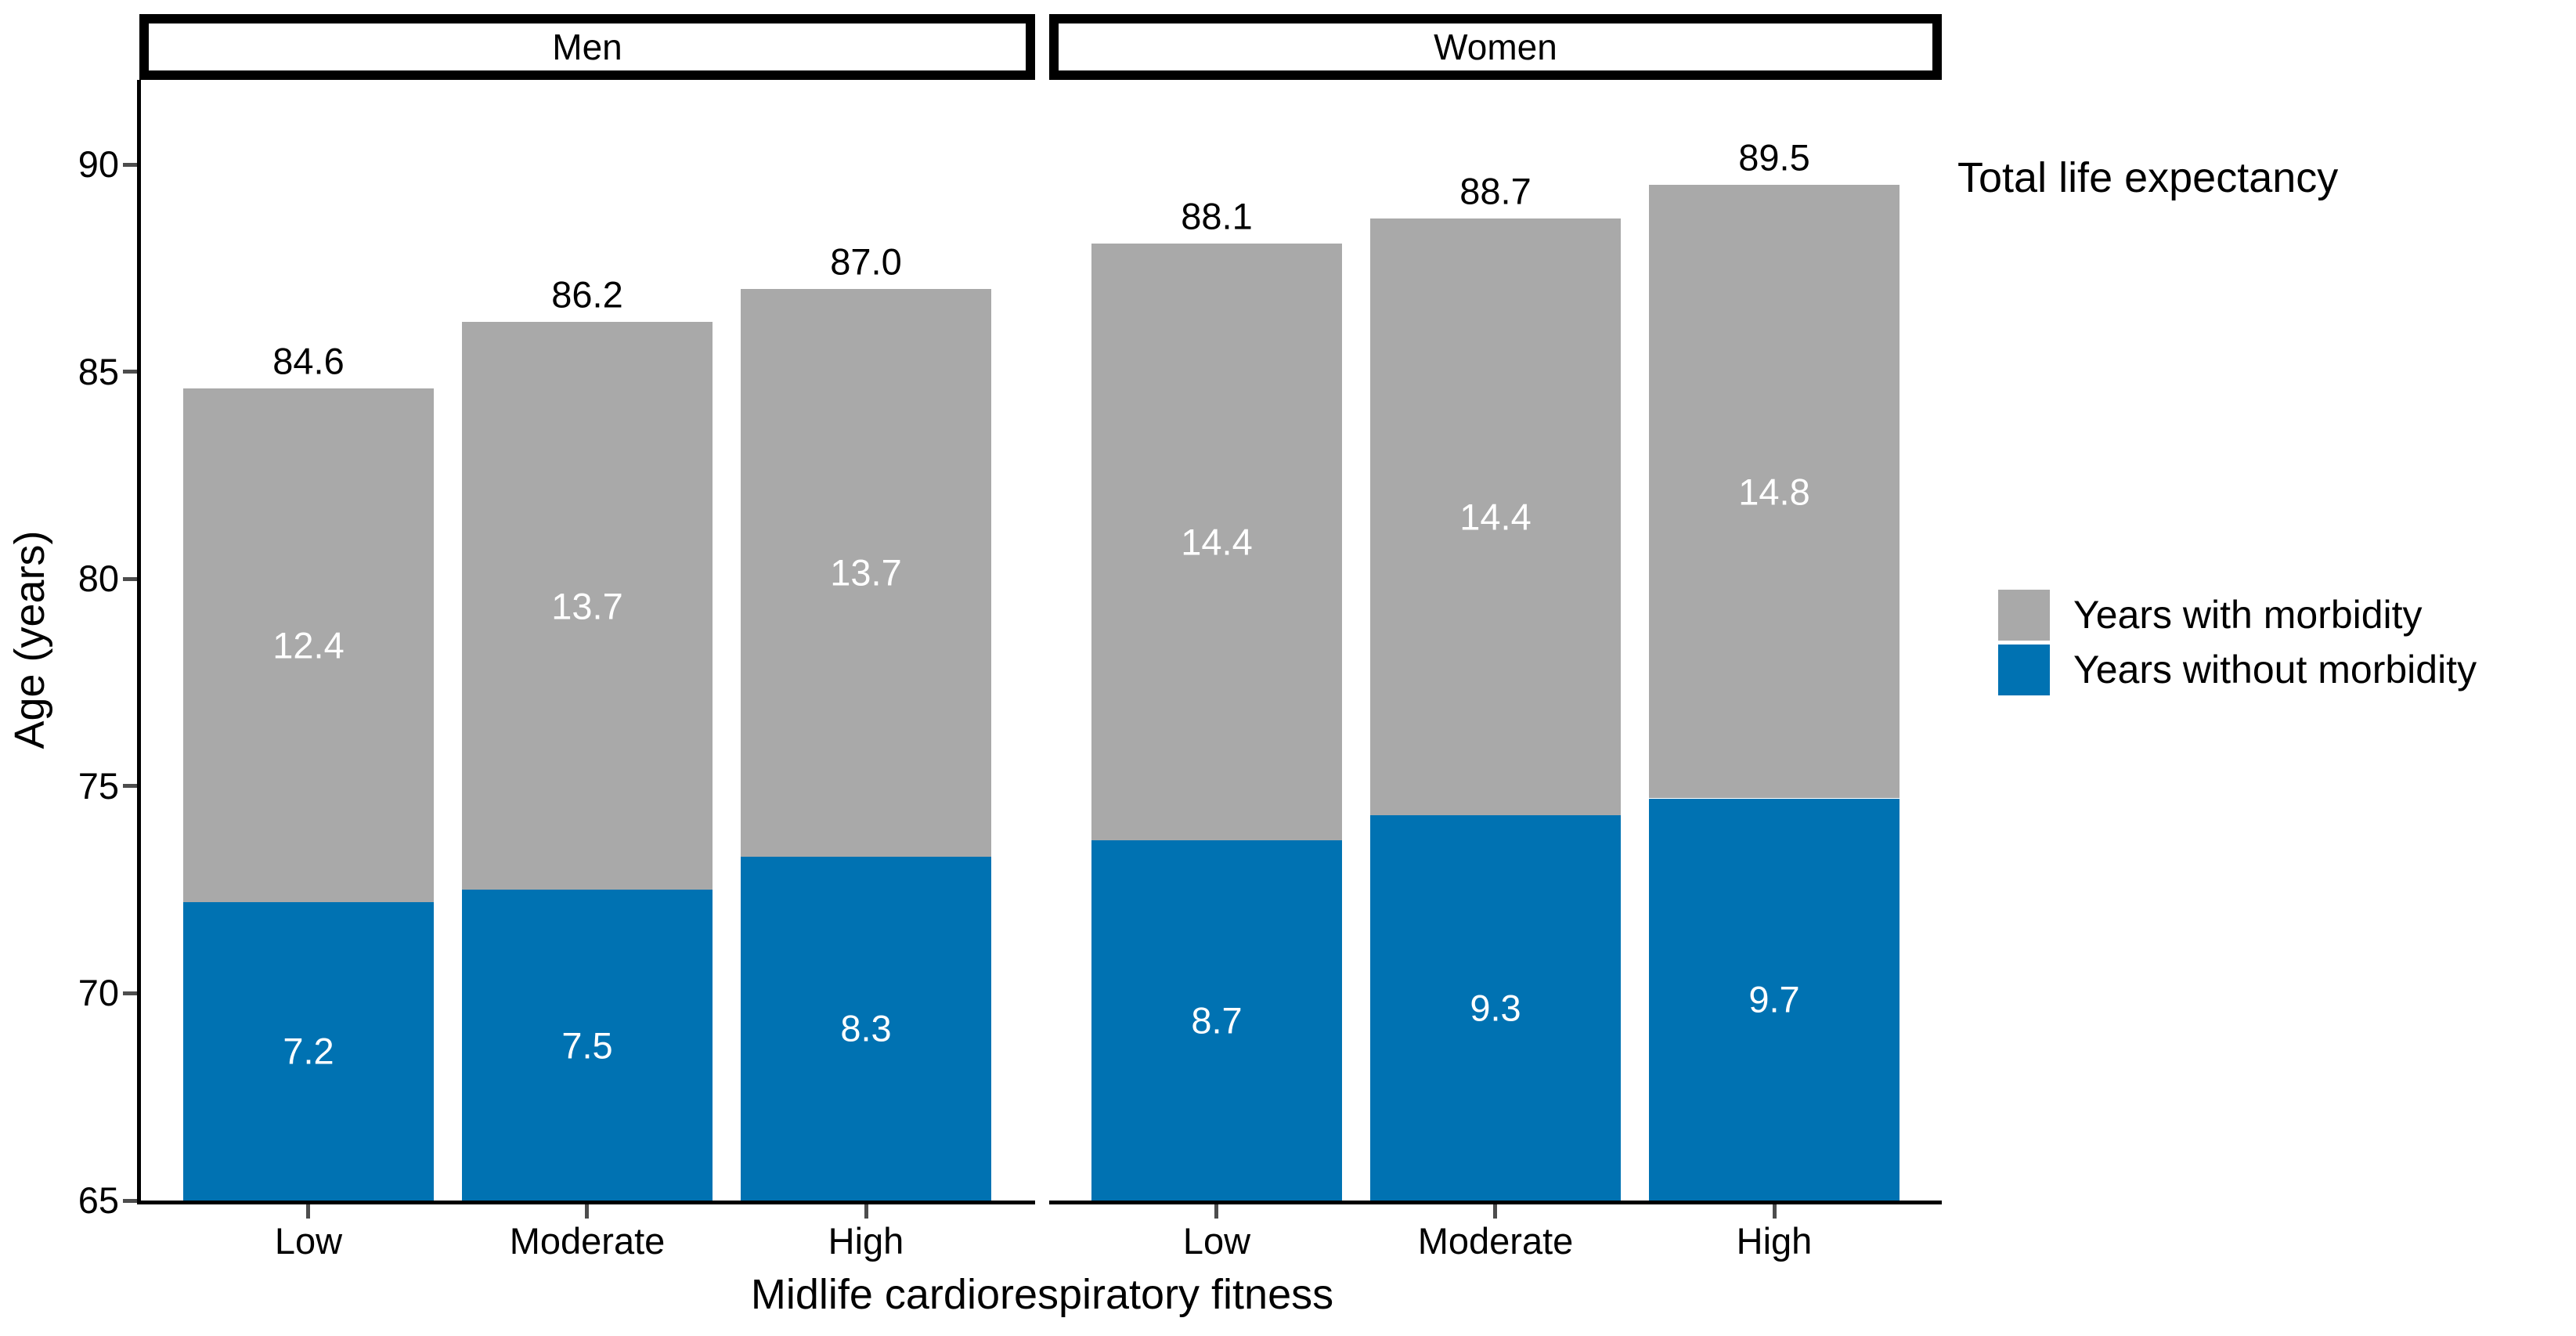  What do you see at coordinates (2024, 669) in the screenshot?
I see `legend-key-years-without-morbidity-swatch` at bounding box center [2024, 669].